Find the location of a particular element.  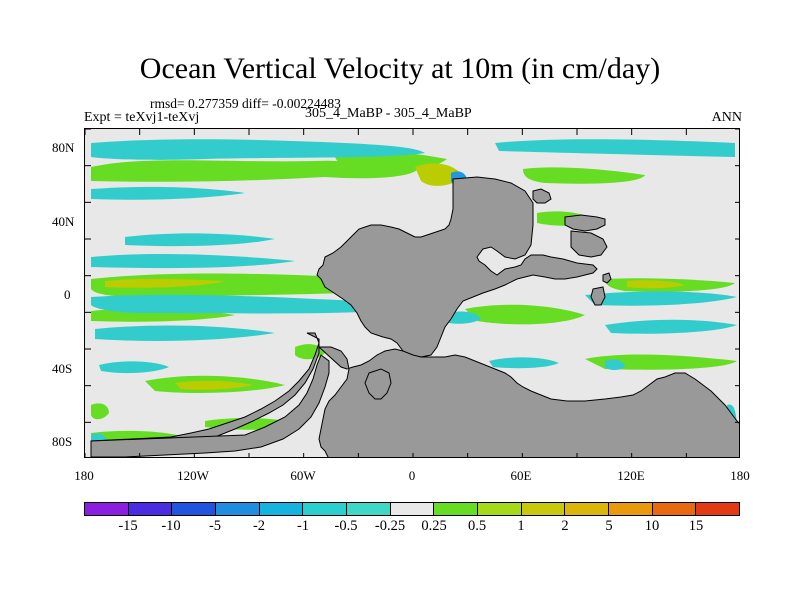

lon-tick-120e: 120E is located at coordinates (631, 475).